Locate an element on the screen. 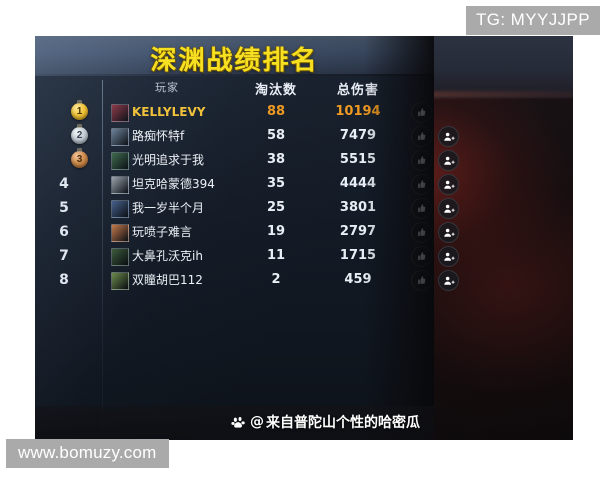  player-name: 路痴怀特f is located at coordinates (158, 136).